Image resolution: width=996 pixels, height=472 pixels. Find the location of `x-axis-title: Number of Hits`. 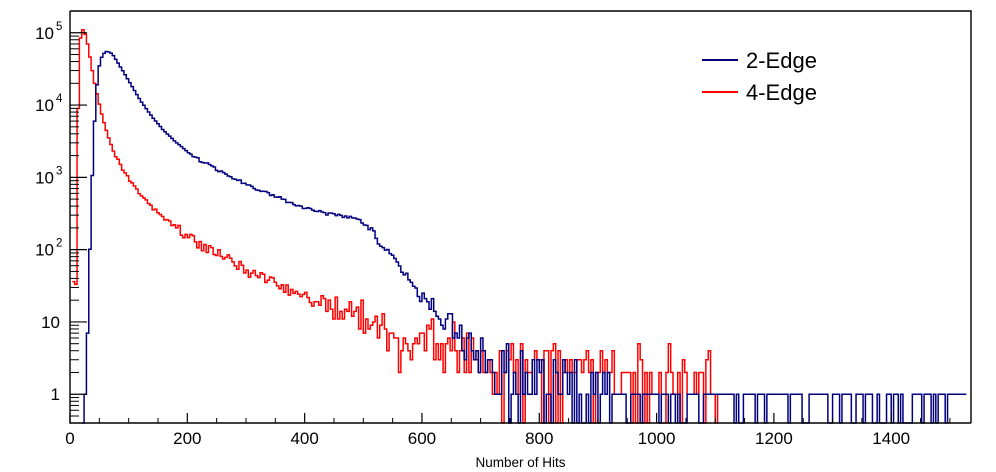

x-axis-title: Number of Hits is located at coordinates (520, 462).